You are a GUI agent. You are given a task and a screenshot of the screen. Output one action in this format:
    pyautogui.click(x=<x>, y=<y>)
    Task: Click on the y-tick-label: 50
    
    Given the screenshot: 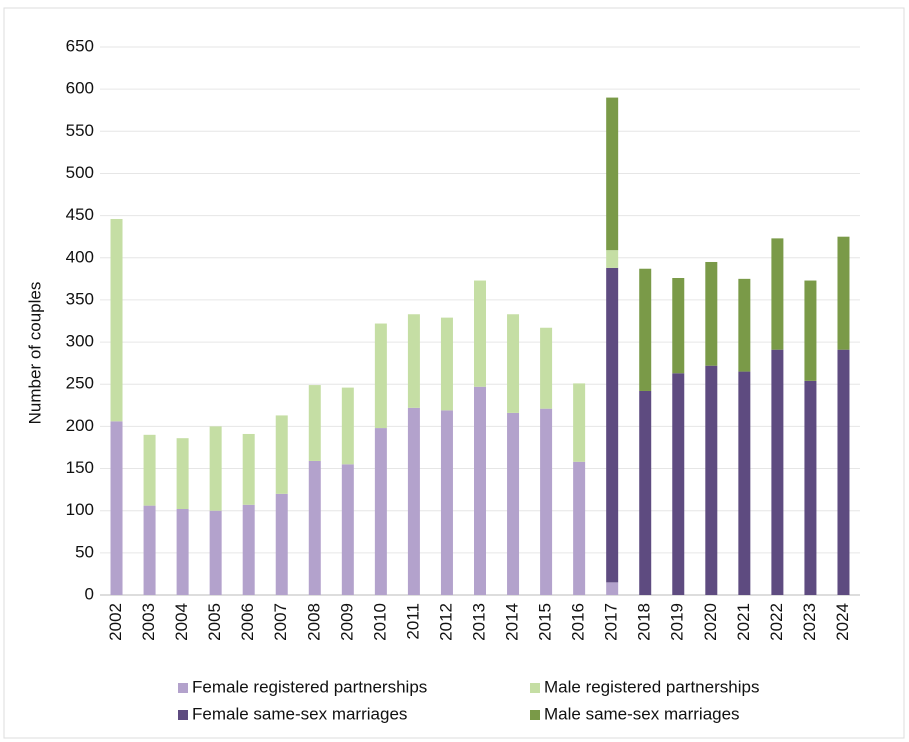 What is the action you would take?
    pyautogui.click(x=84, y=551)
    